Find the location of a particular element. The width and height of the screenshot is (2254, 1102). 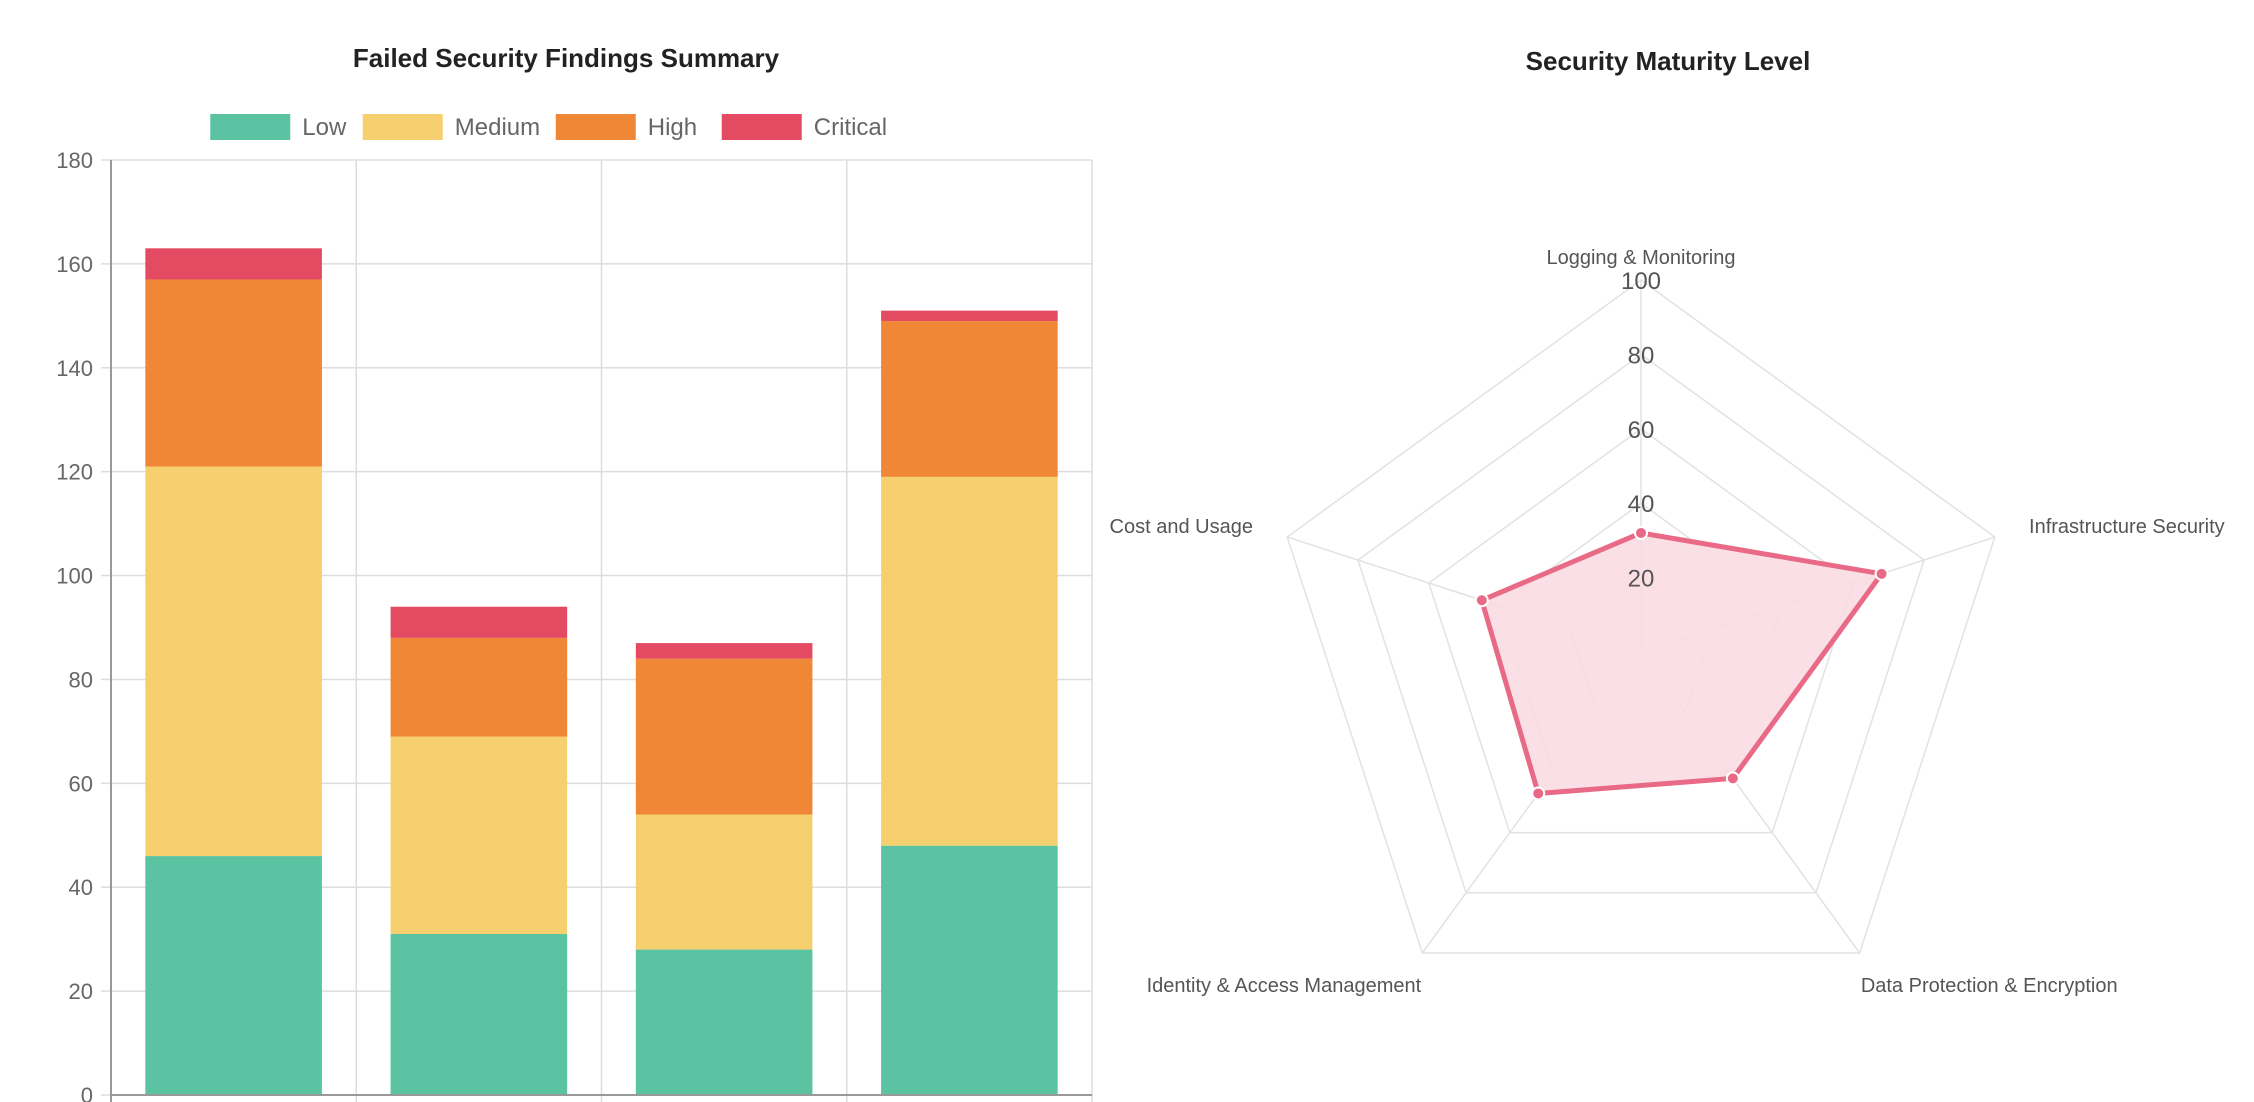

y-tick-label: 20 is located at coordinates (81, 991).